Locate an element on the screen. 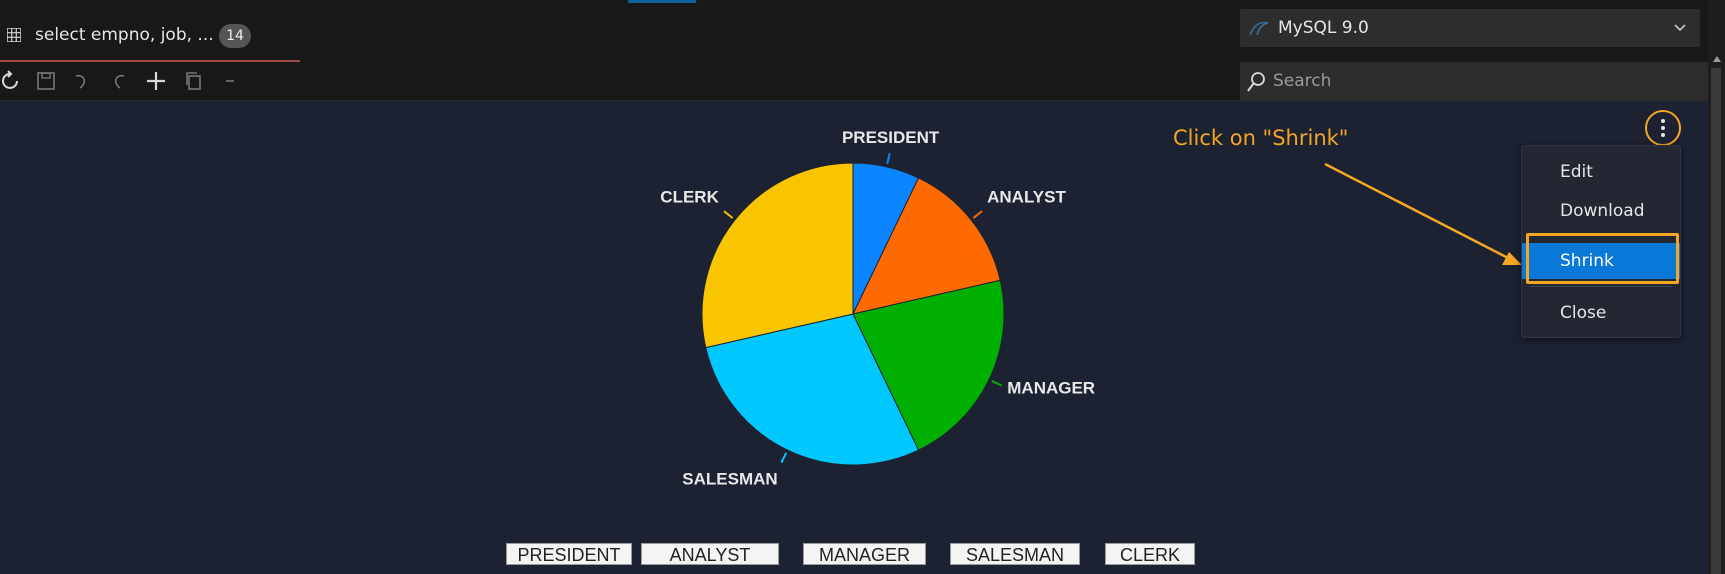  pie-slice-salesman is located at coordinates (812, 389).